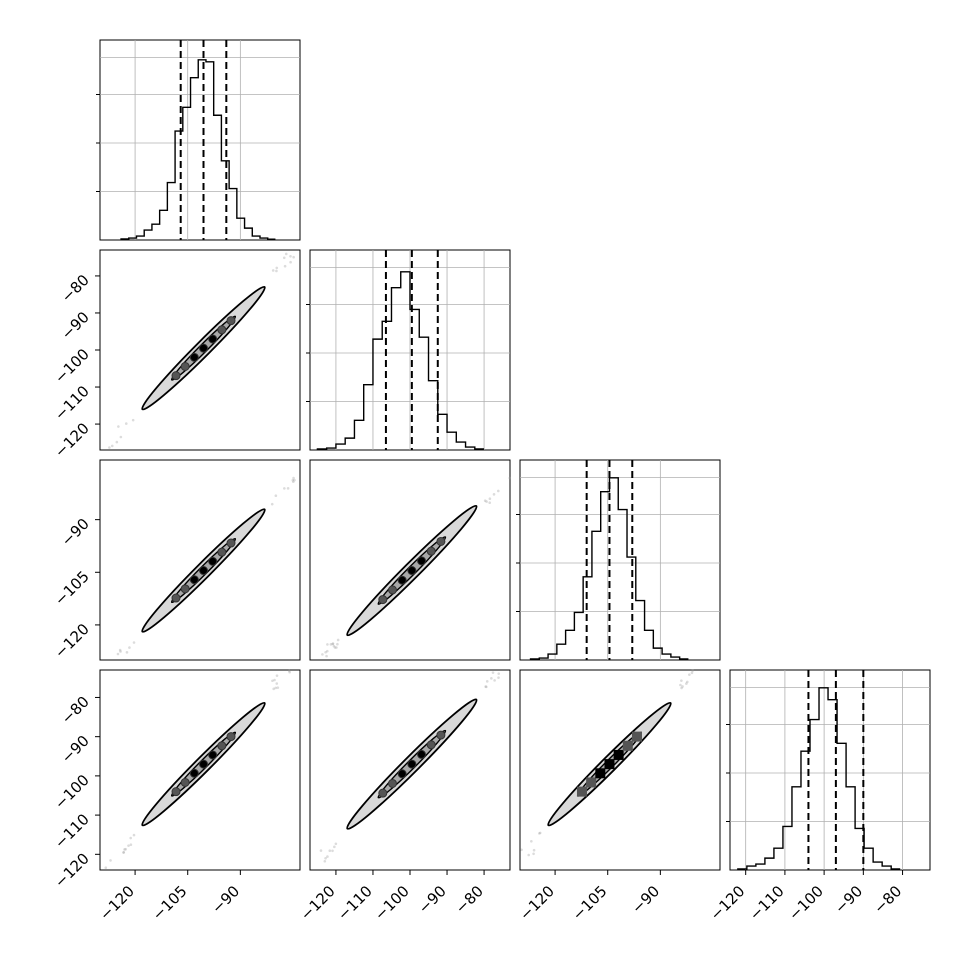 This screenshot has height=970, width=970. Describe the element at coordinates (75, 325) in the screenshot. I see `y-tick-label: −90` at that location.